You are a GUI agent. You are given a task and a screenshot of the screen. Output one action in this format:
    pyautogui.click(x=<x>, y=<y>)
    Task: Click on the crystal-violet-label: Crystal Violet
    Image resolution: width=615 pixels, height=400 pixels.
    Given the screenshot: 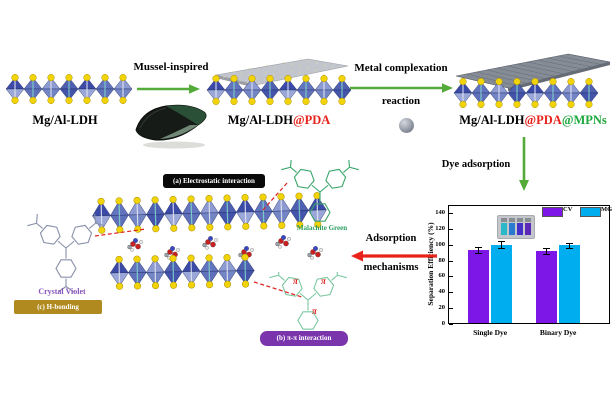 What is the action you would take?
    pyautogui.click(x=62, y=291)
    